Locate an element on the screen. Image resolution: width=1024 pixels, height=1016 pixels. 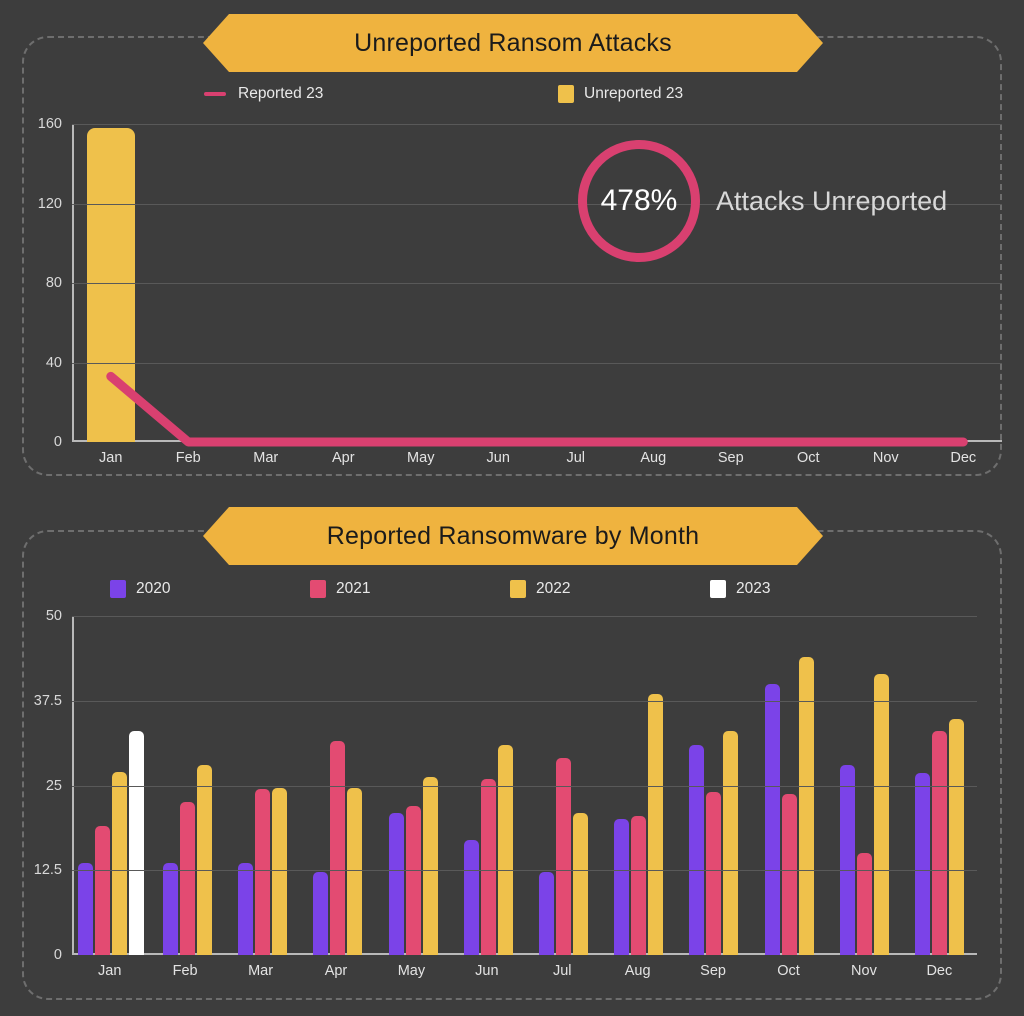
x-tick-label: Aug is located at coordinates (653, 458).